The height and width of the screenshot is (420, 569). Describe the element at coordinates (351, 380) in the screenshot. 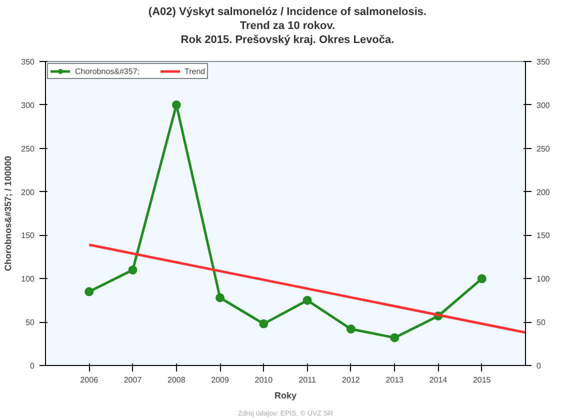

I see `x-tick-label: 2012` at that location.